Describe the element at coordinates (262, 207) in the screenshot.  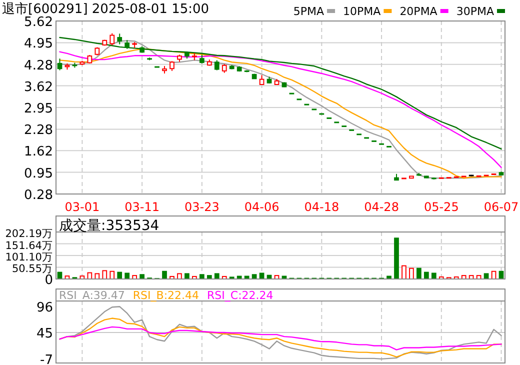
I see `x-tick-label: 04-06` at that location.